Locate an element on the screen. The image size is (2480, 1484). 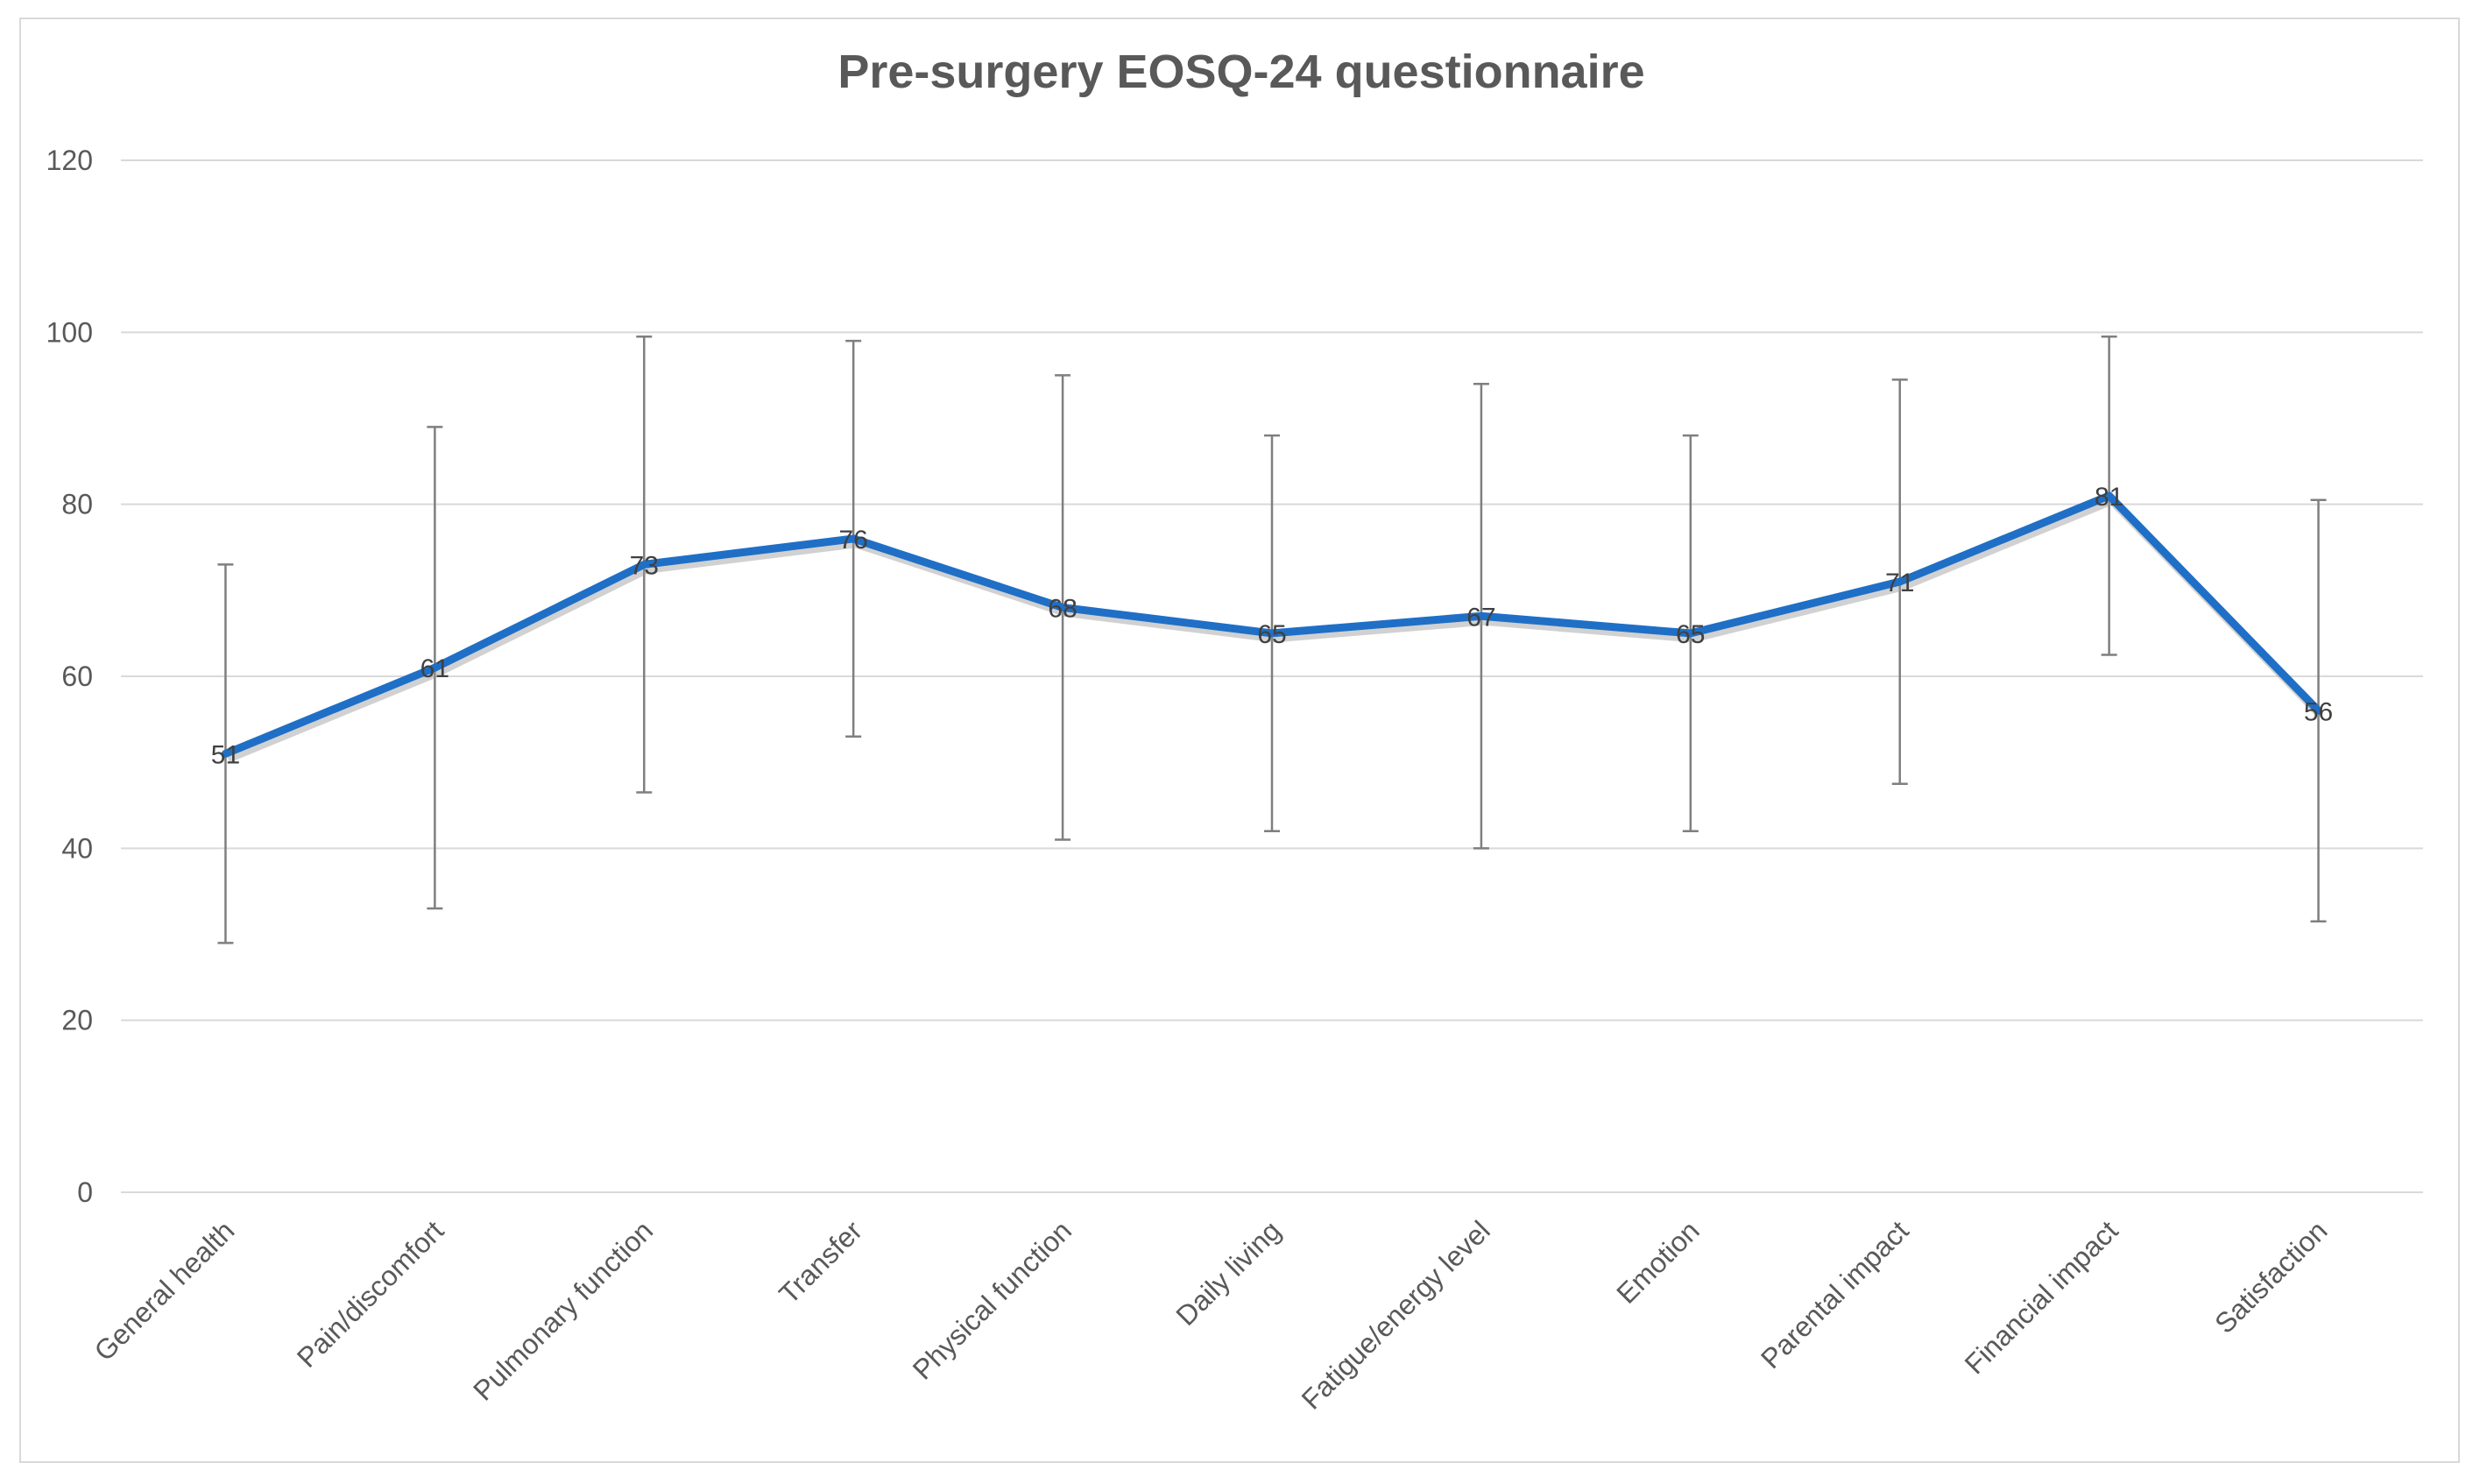
x-tick-label: Pulmonary function is located at coordinates (563, 1310).